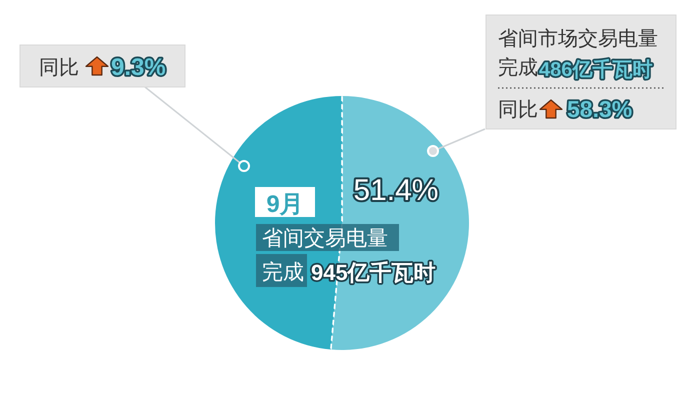 This screenshot has height=410, width=700. I want to click on text: 58.3%, so click(599, 109).